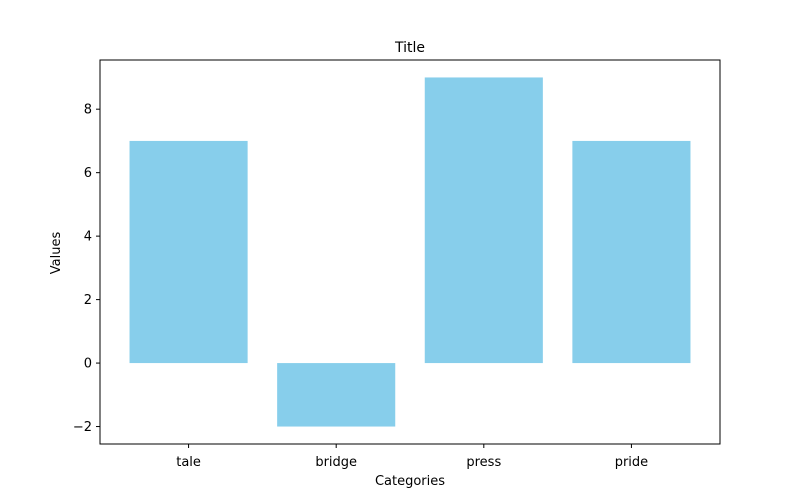  I want to click on x-tick-label: tale, so click(188, 462).